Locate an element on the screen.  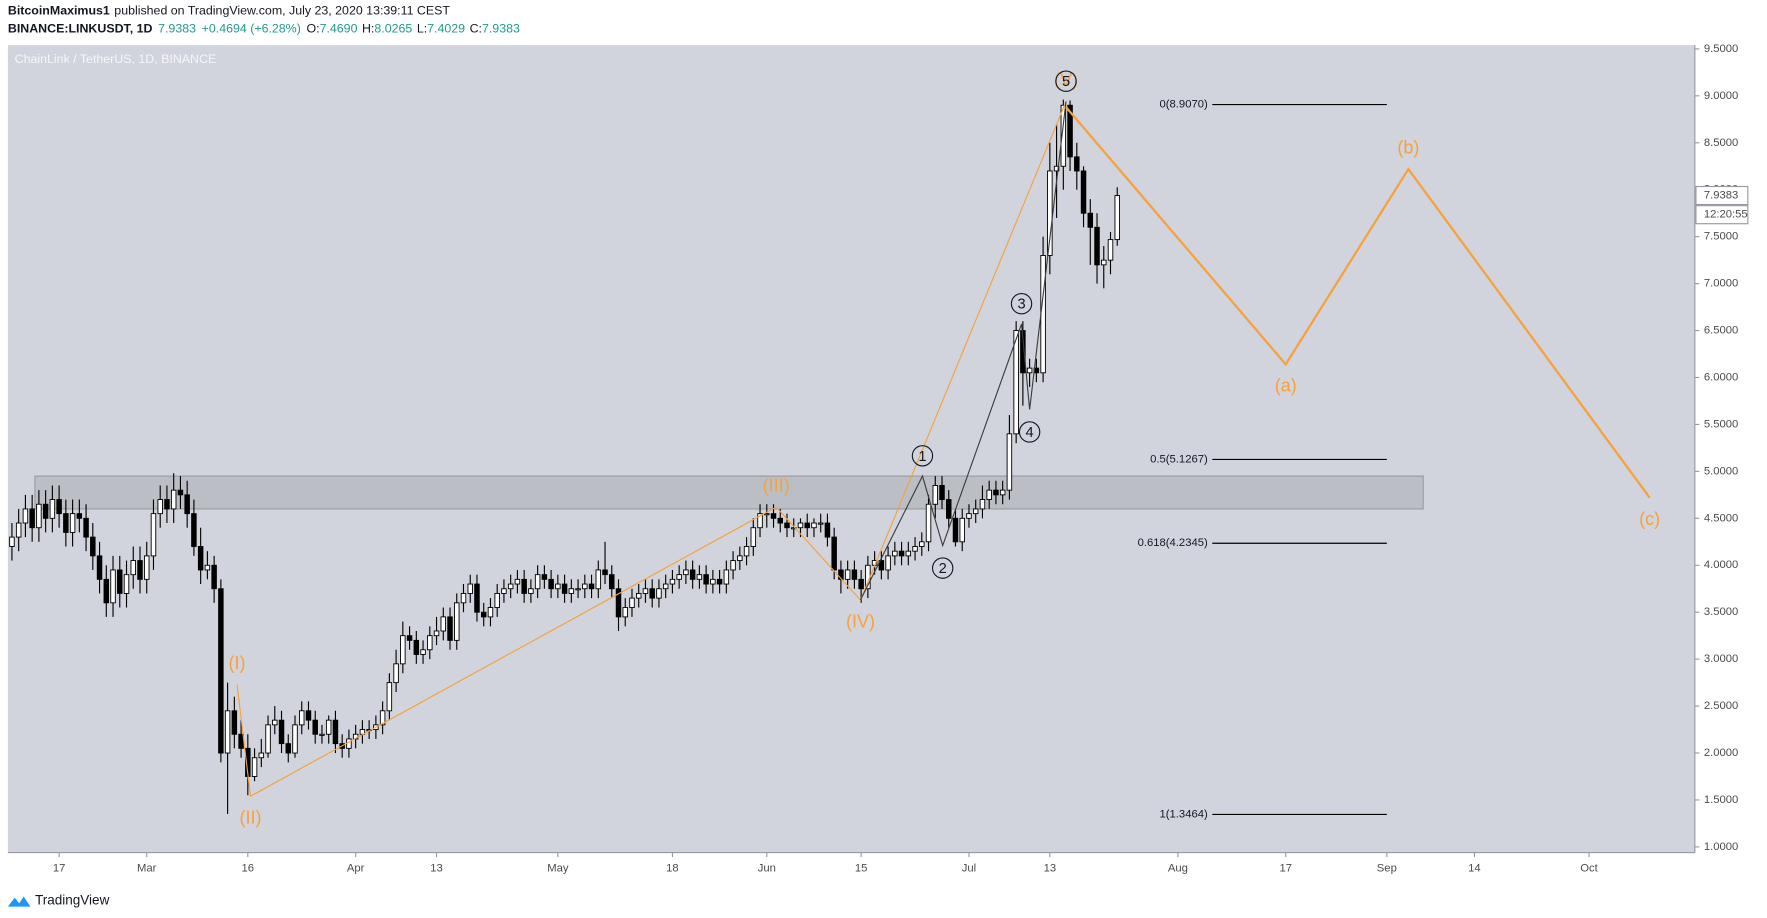
ohlc-key: L: is located at coordinates (422, 29).